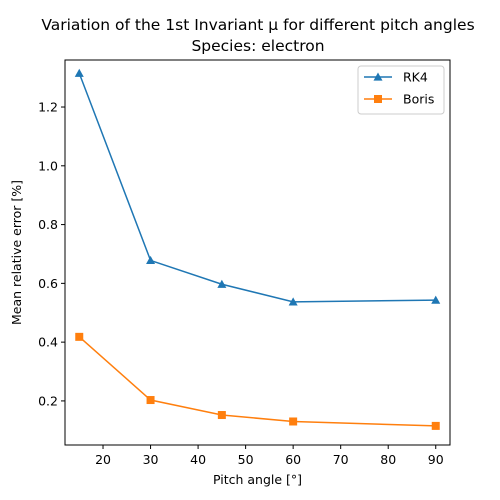 This screenshot has width=500, height=500. What do you see at coordinates (48, 342) in the screenshot?
I see `y-tick-label: 0.4` at bounding box center [48, 342].